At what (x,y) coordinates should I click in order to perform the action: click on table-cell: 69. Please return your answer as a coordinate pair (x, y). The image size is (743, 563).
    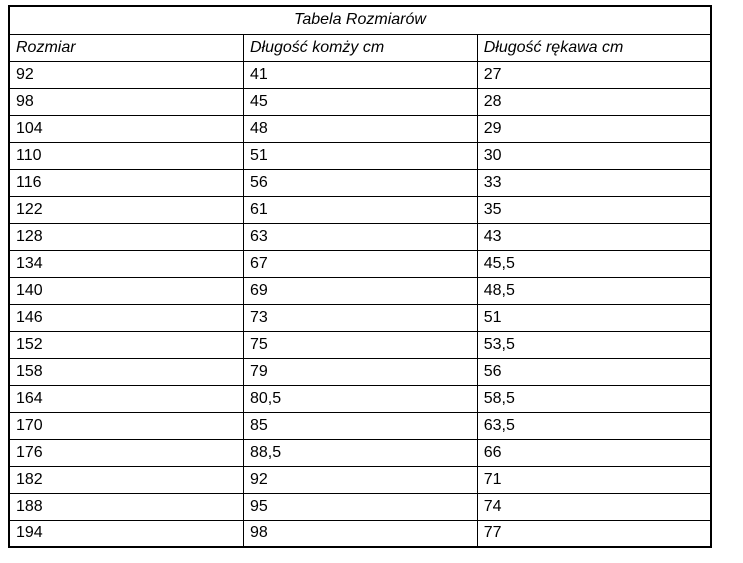
    Looking at the image, I should click on (360, 290).